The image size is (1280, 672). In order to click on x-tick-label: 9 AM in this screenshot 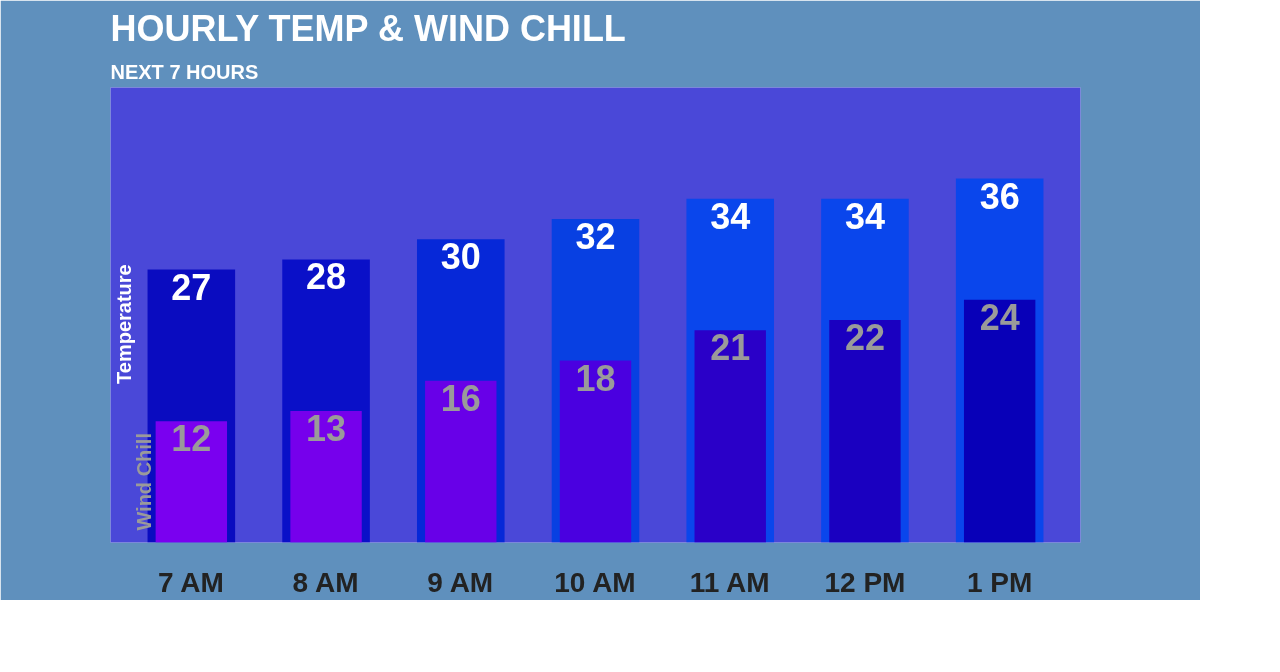, I will do `click(460, 582)`.